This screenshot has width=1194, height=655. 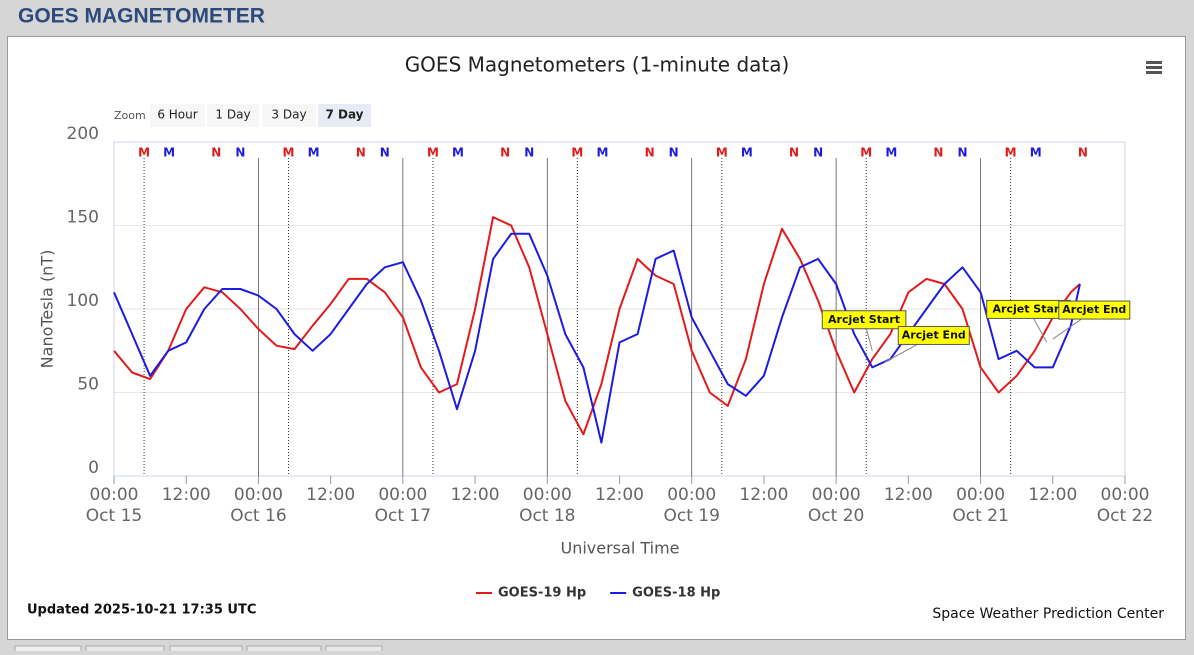 I want to click on y-tick-label: 150, so click(x=83, y=218).